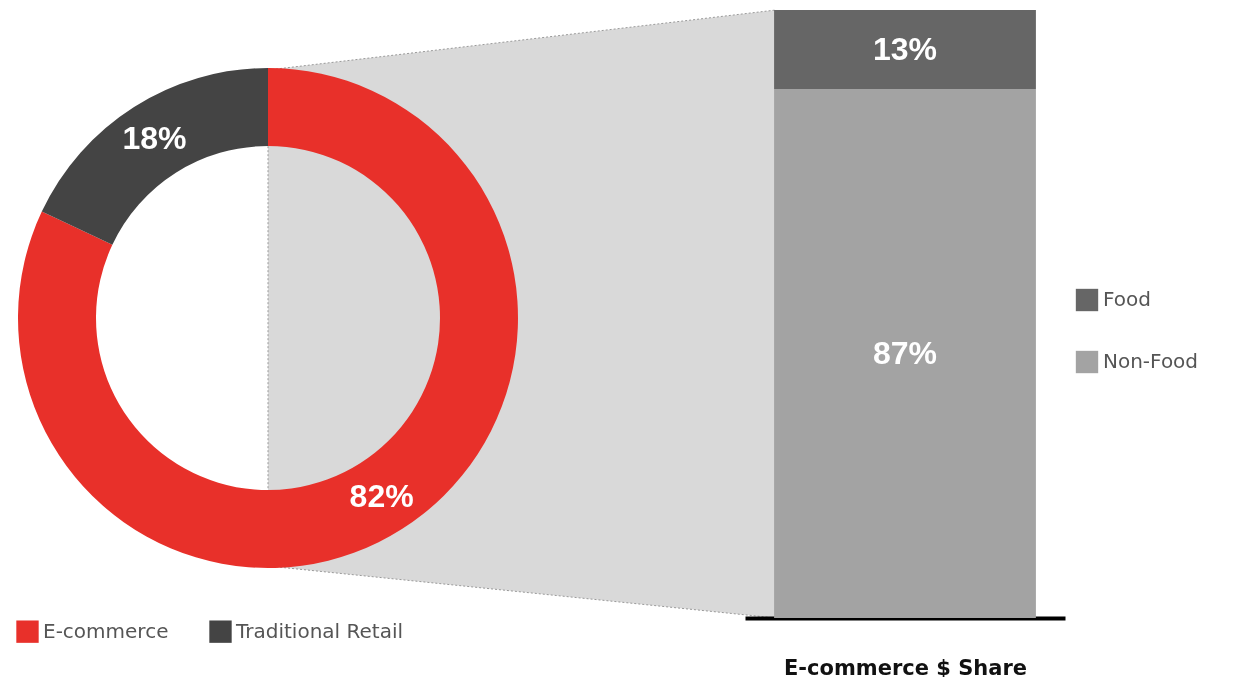 This screenshot has height=677, width=1238. What do you see at coordinates (319, 630) in the screenshot?
I see `legend-label: Traditional Retail` at bounding box center [319, 630].